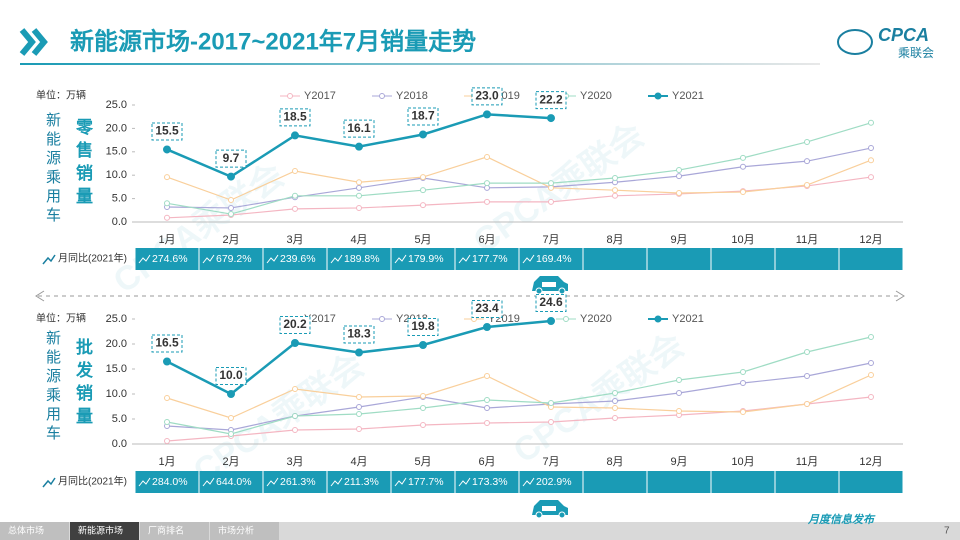 This screenshot has width=960, height=540. Describe the element at coordinates (426, 259) in the screenshot. I see `yoy-value: 179.9%` at that location.